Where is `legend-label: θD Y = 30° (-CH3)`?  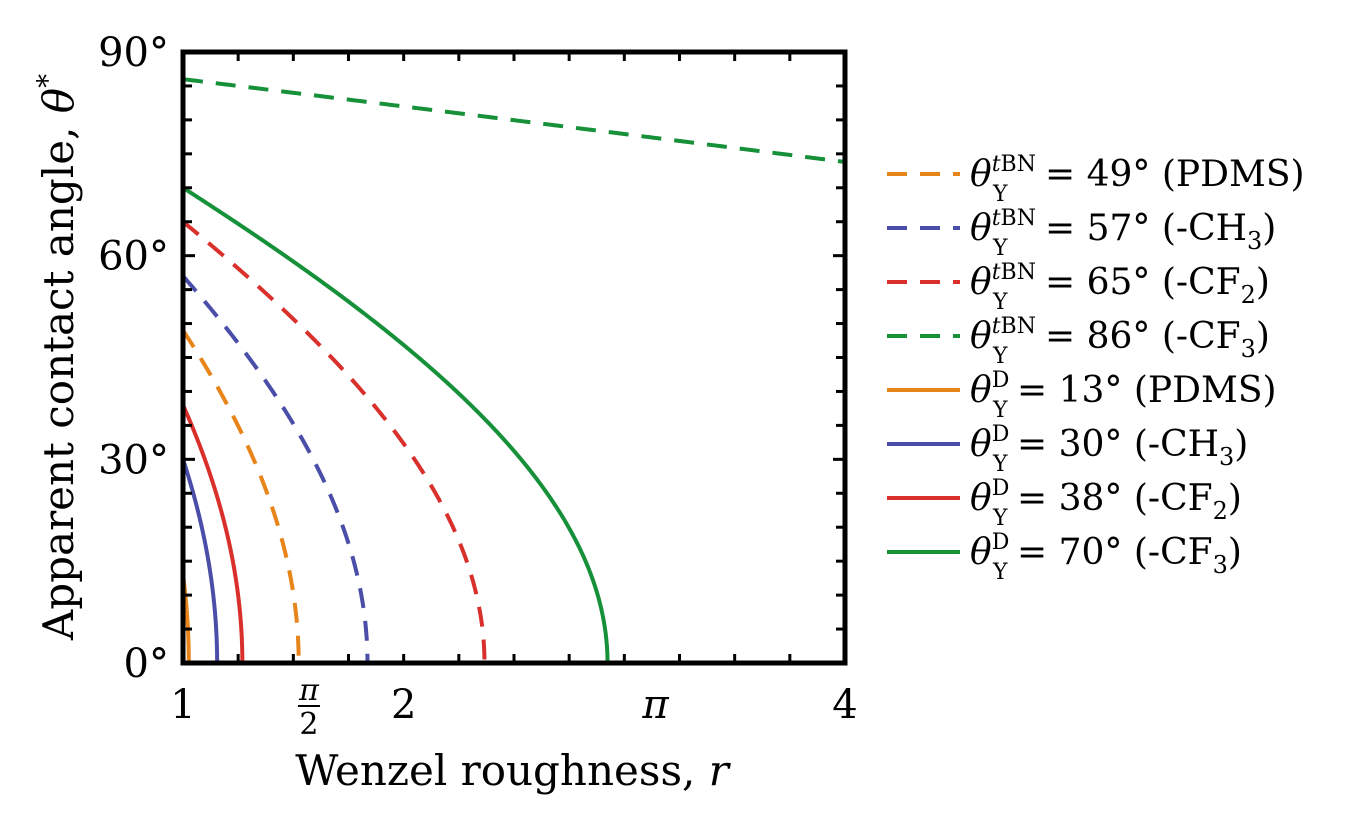 legend-label: θD Y = 30° (-CH3) is located at coordinates (1109, 449).